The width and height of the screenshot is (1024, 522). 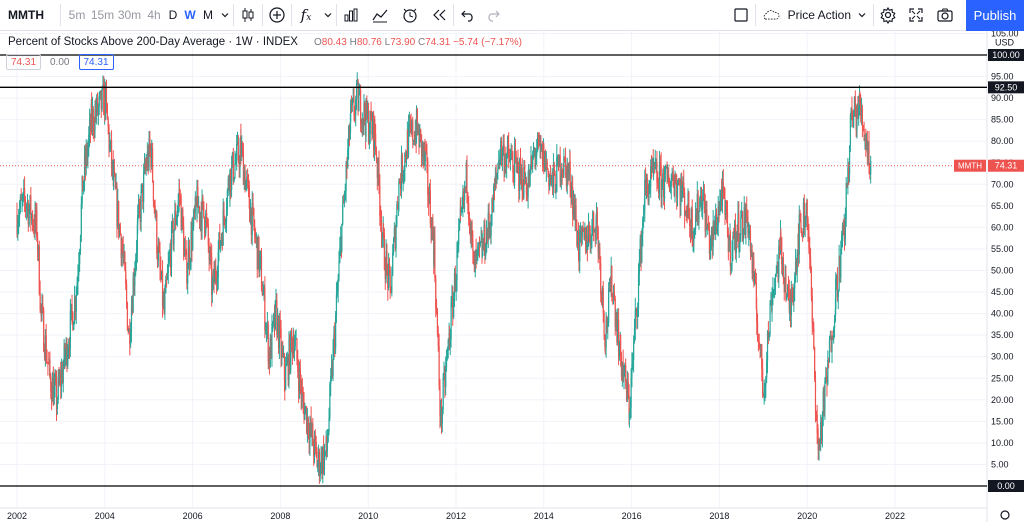 What do you see at coordinates (1005, 515) in the screenshot?
I see `chart-settings-icon` at bounding box center [1005, 515].